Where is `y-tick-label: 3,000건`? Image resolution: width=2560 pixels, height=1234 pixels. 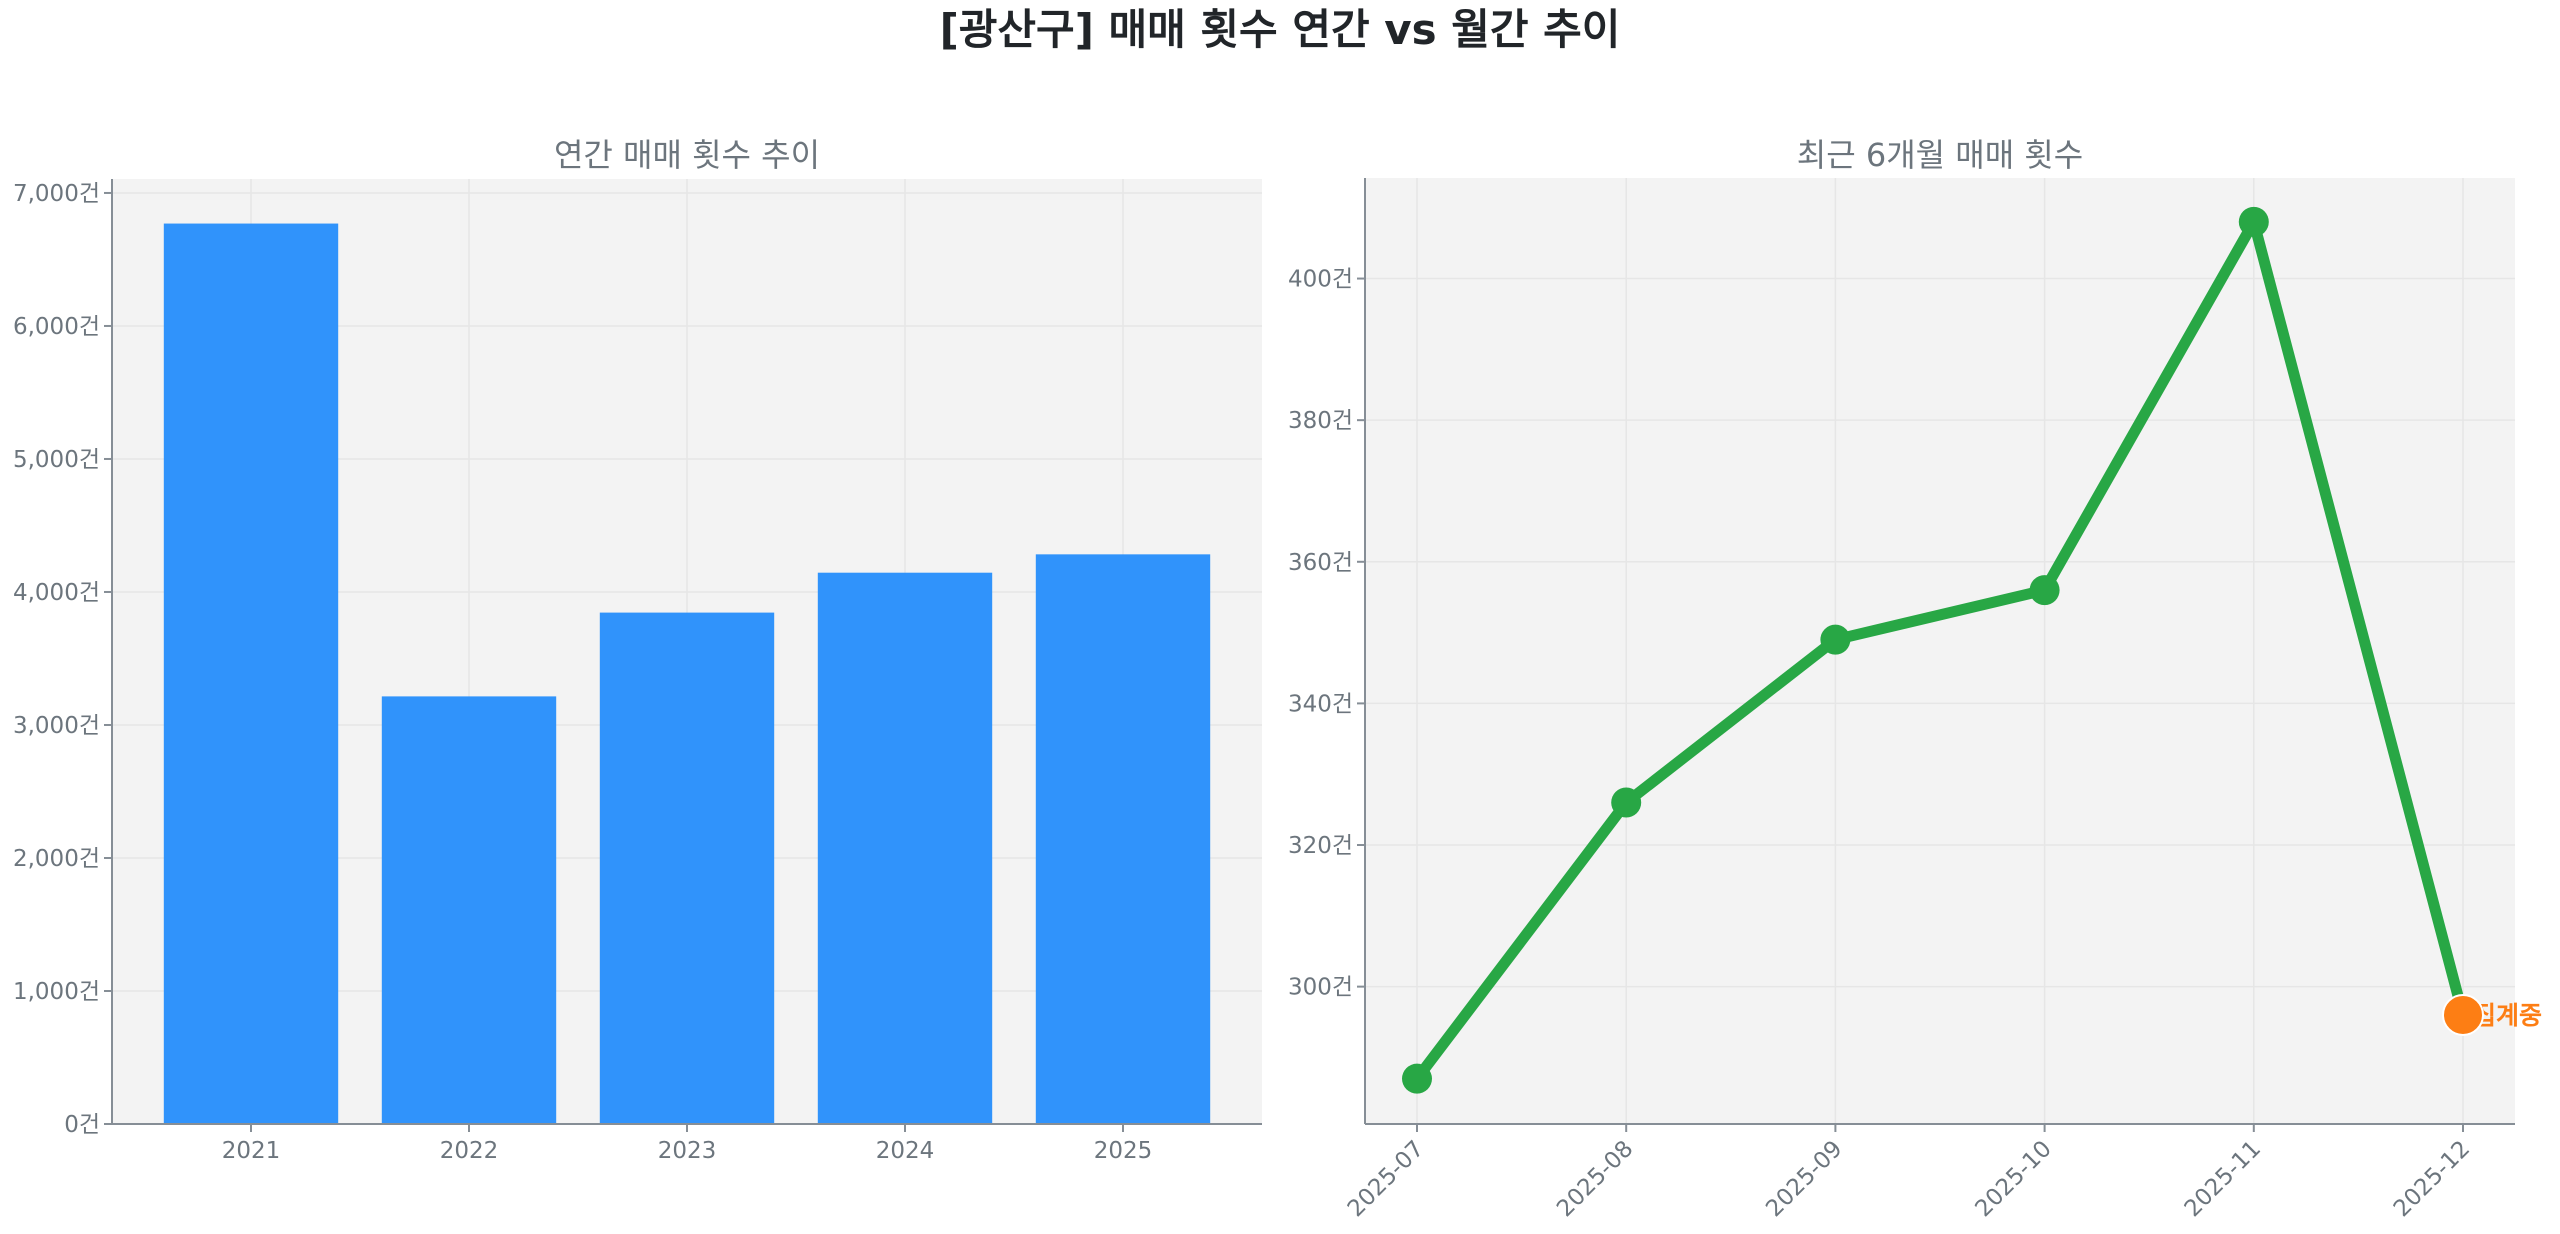
y-tick-label: 3,000건 is located at coordinates (56, 726).